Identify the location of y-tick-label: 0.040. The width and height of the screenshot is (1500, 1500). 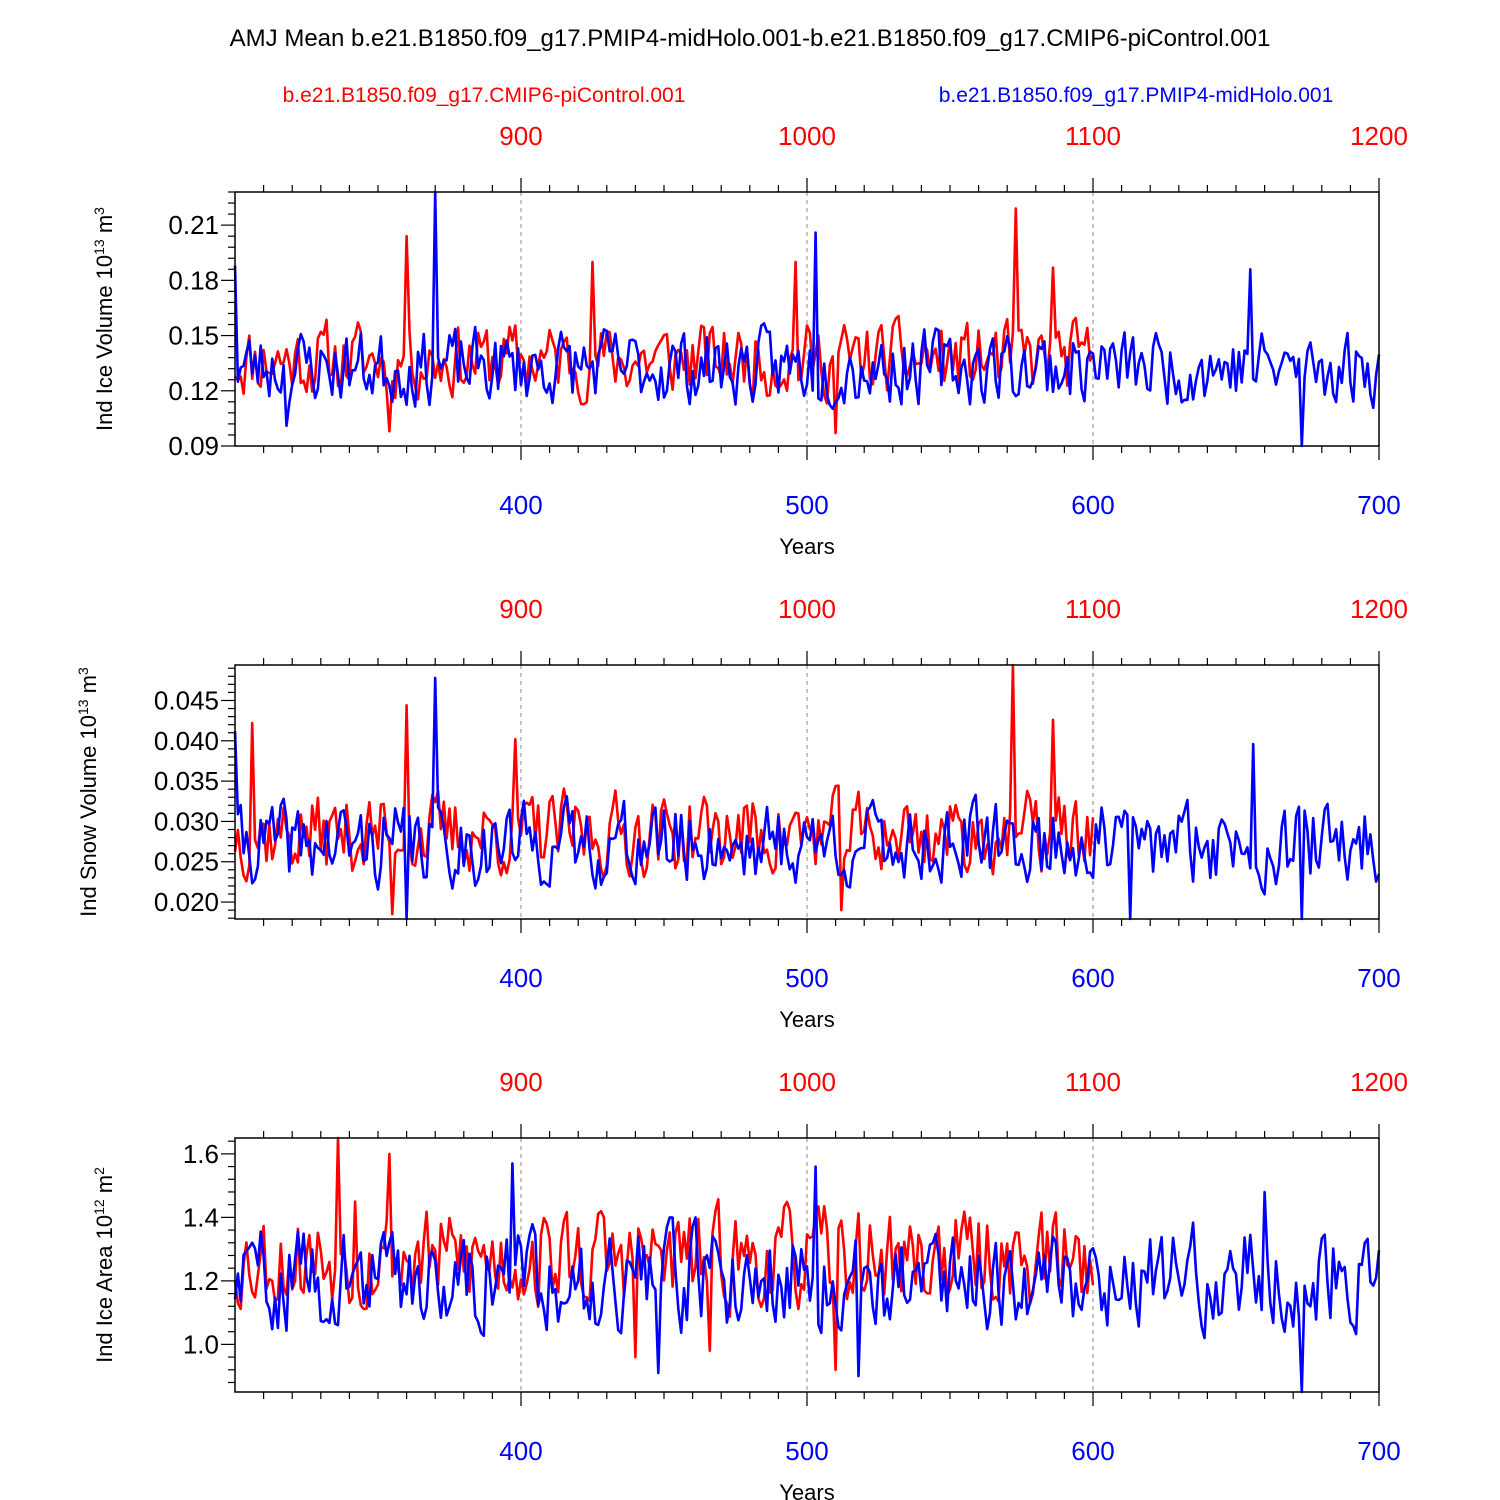
(186, 741).